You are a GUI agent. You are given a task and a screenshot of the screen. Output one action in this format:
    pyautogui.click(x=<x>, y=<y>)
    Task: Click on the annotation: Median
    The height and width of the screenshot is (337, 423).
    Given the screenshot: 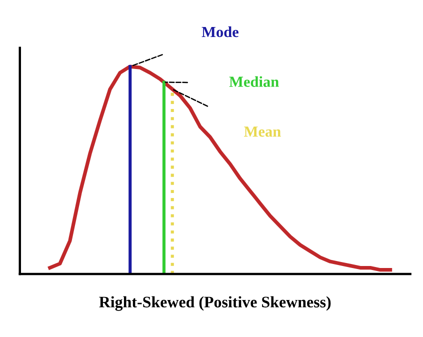 What is the action you would take?
    pyautogui.click(x=254, y=81)
    